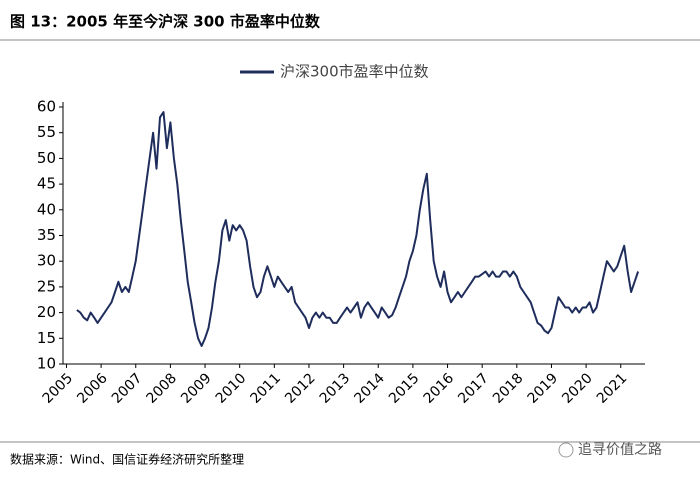 This screenshot has height=477, width=700. Describe the element at coordinates (46, 286) in the screenshot. I see `y-tick-label: 25` at that location.